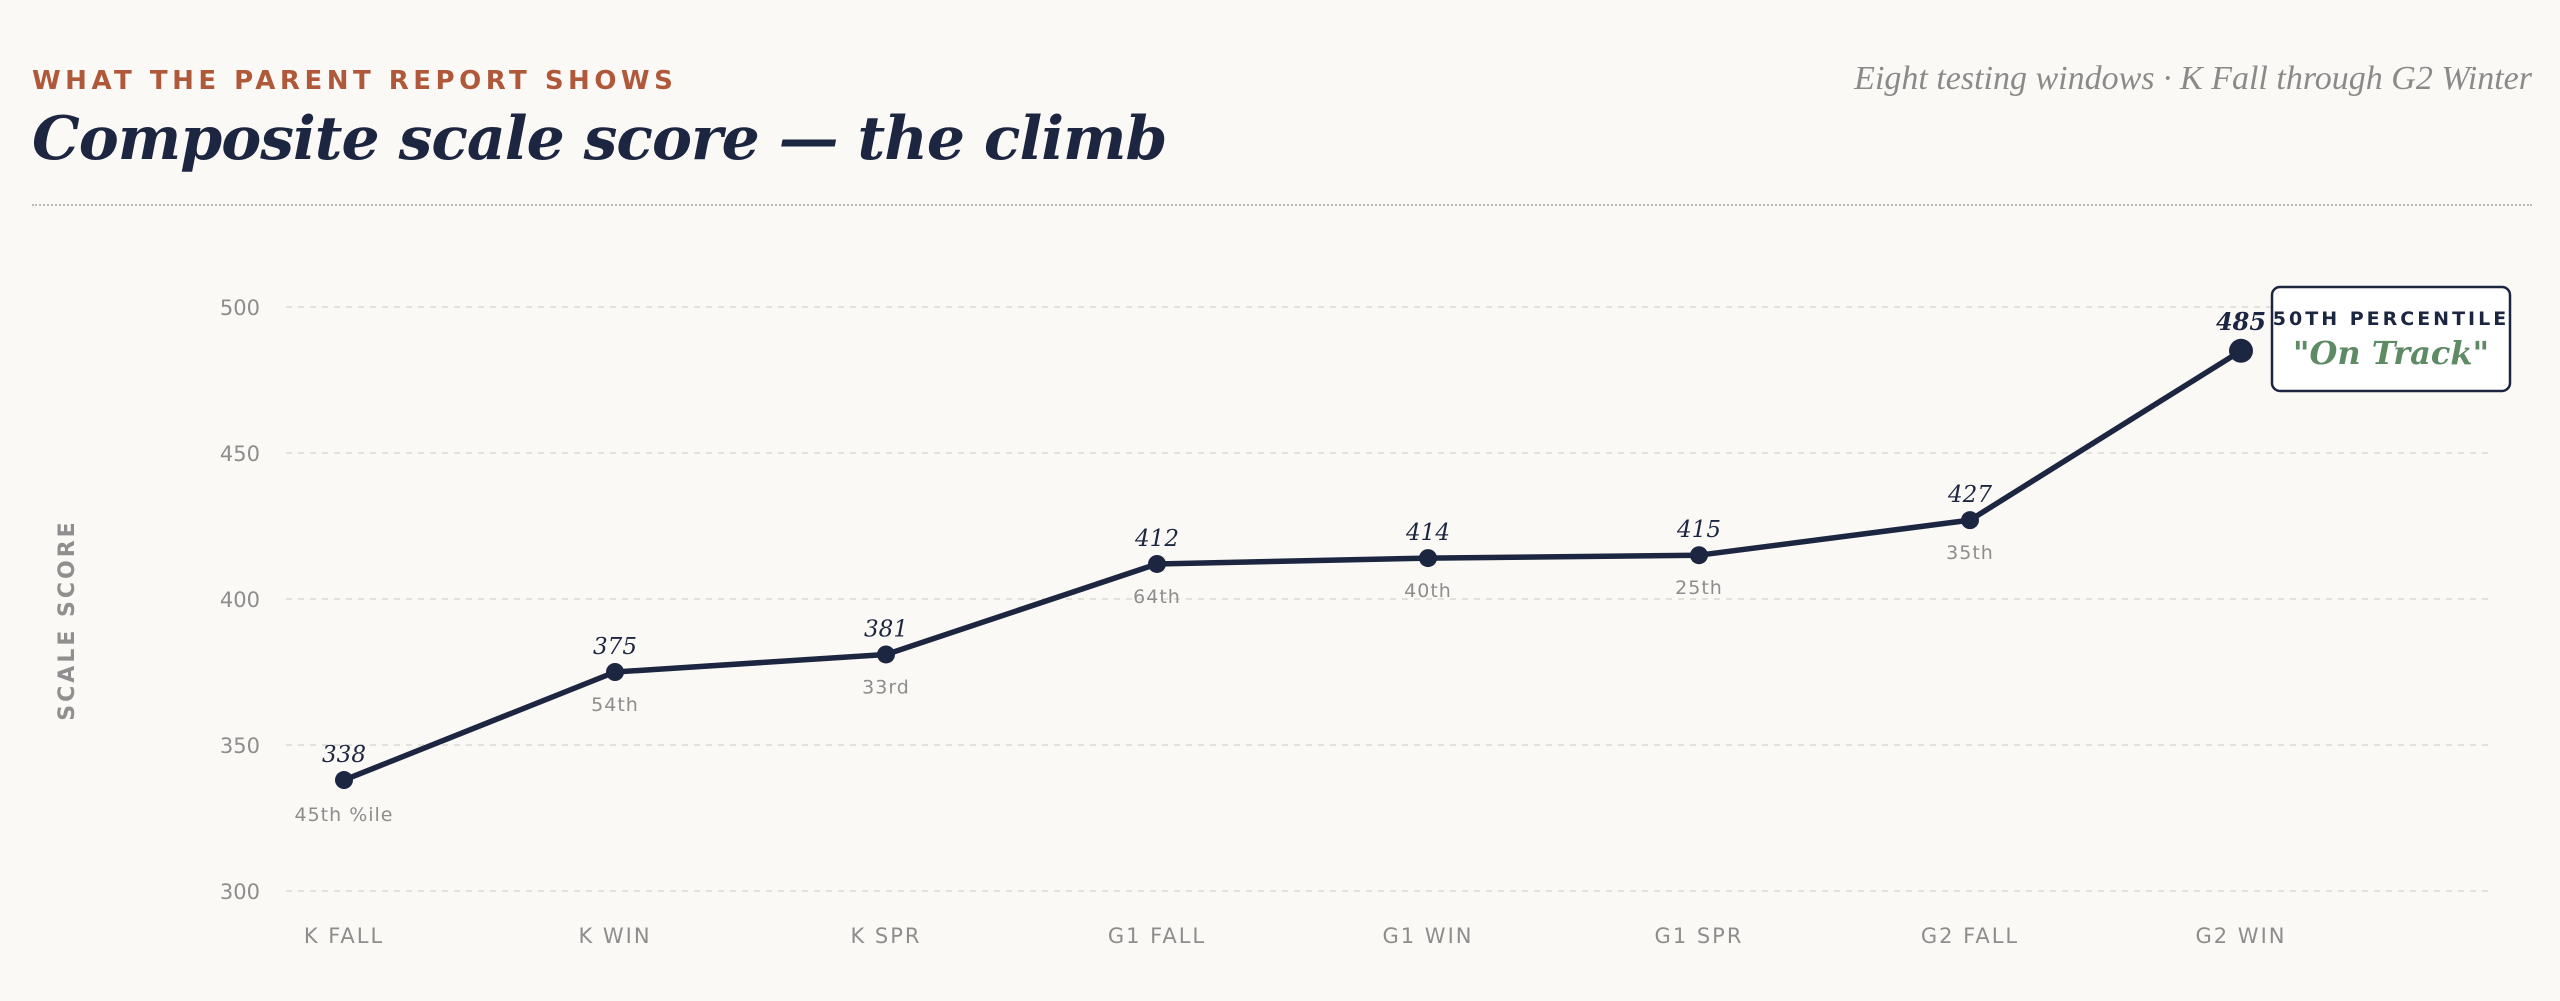  What do you see at coordinates (1282, 205) in the screenshot?
I see `header-divider` at bounding box center [1282, 205].